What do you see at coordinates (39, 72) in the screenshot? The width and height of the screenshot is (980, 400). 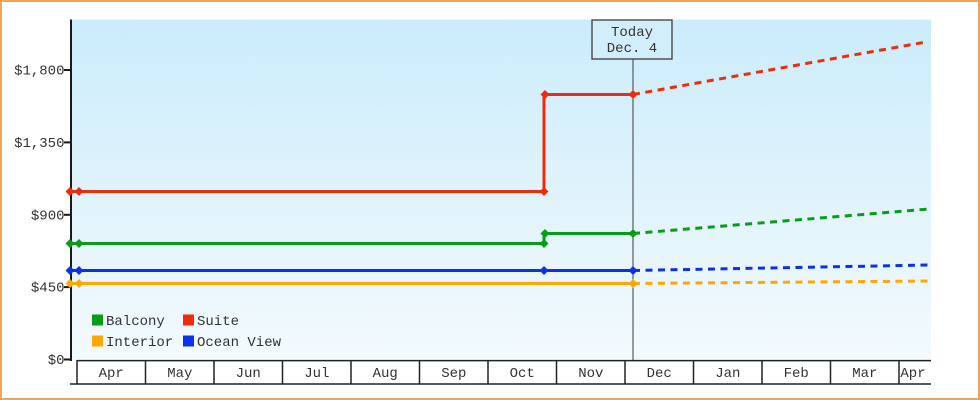 I see `svg-text: $1,800` at bounding box center [39, 72].